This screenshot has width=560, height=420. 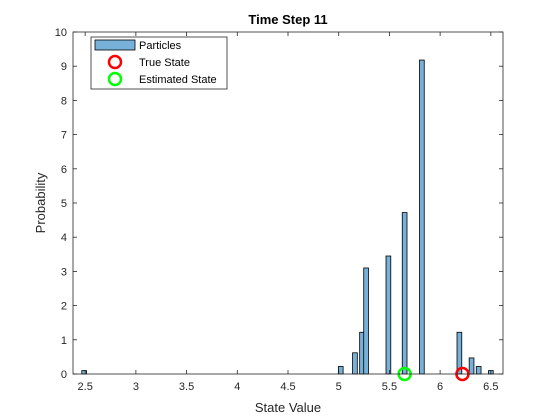 What do you see at coordinates (64, 307) in the screenshot?
I see `y-tick-label-2: 2` at bounding box center [64, 307].